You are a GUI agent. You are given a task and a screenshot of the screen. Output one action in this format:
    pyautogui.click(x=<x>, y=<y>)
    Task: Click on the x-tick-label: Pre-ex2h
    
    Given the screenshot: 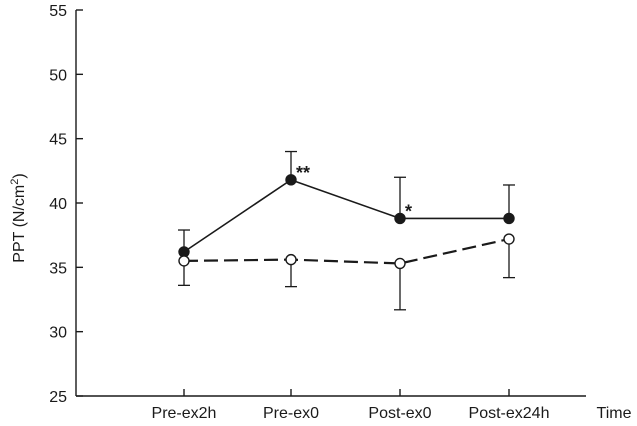 What is the action you would take?
    pyautogui.click(x=184, y=413)
    